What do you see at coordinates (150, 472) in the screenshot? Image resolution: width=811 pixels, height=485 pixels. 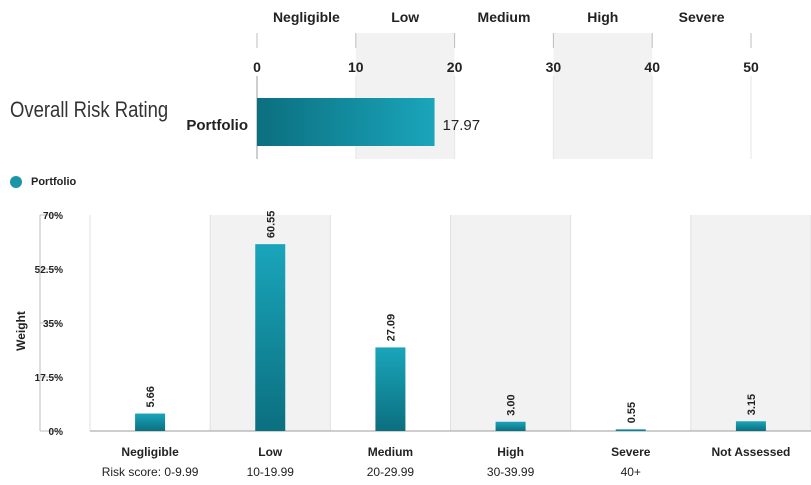 I see `x-category-sublabel: Risk score: 0-9.99` at bounding box center [150, 472].